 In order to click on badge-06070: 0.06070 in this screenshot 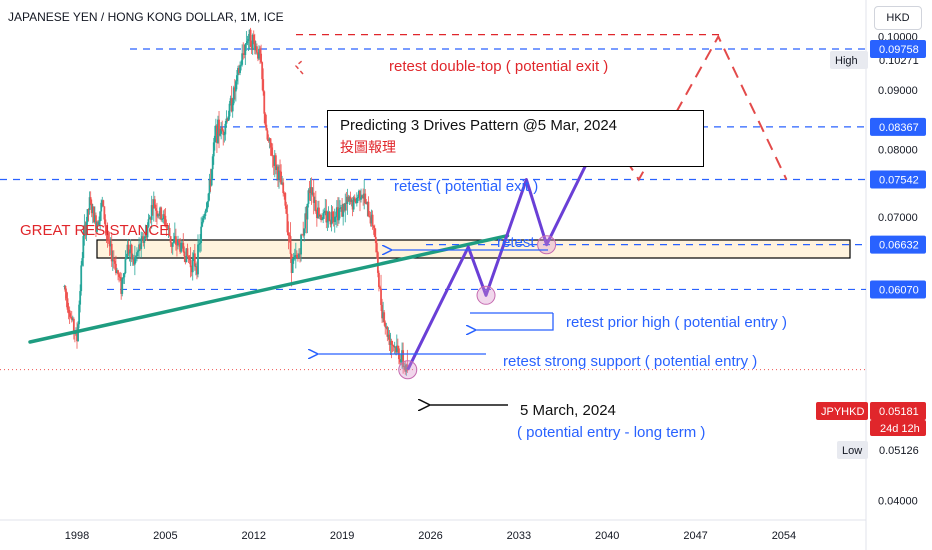, I will do `click(899, 290)`.